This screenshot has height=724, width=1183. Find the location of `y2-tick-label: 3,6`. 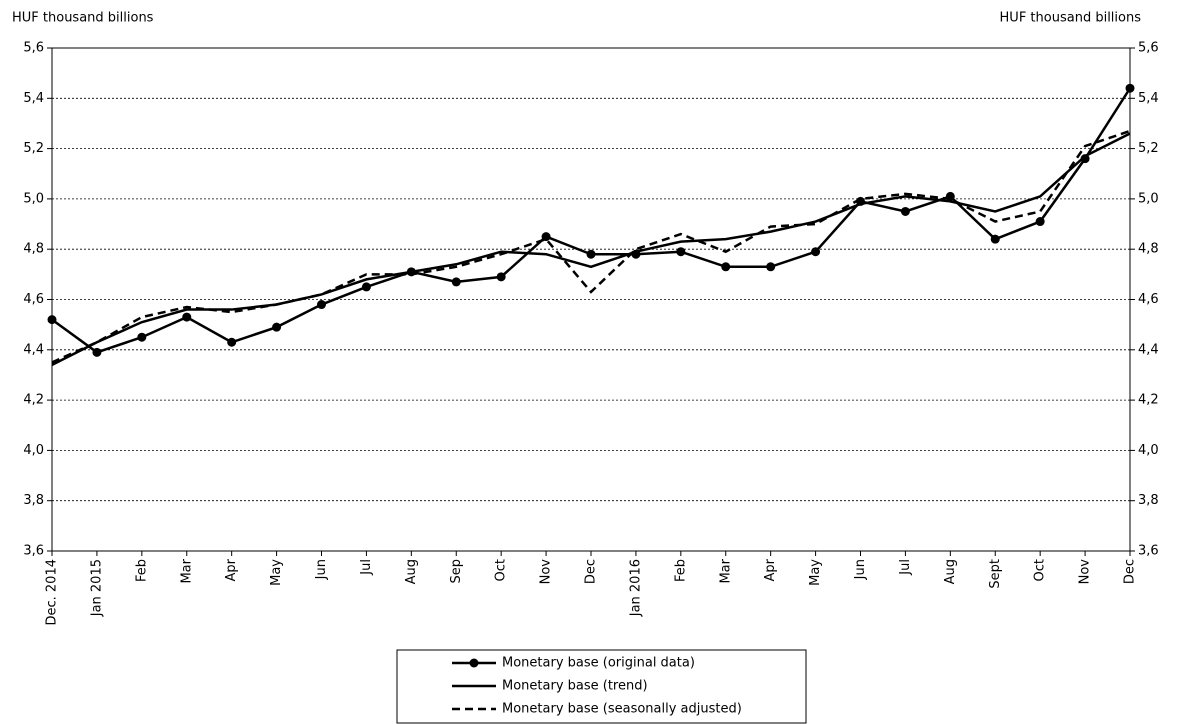

y2-tick-label: 3,6 is located at coordinates (1148, 551).